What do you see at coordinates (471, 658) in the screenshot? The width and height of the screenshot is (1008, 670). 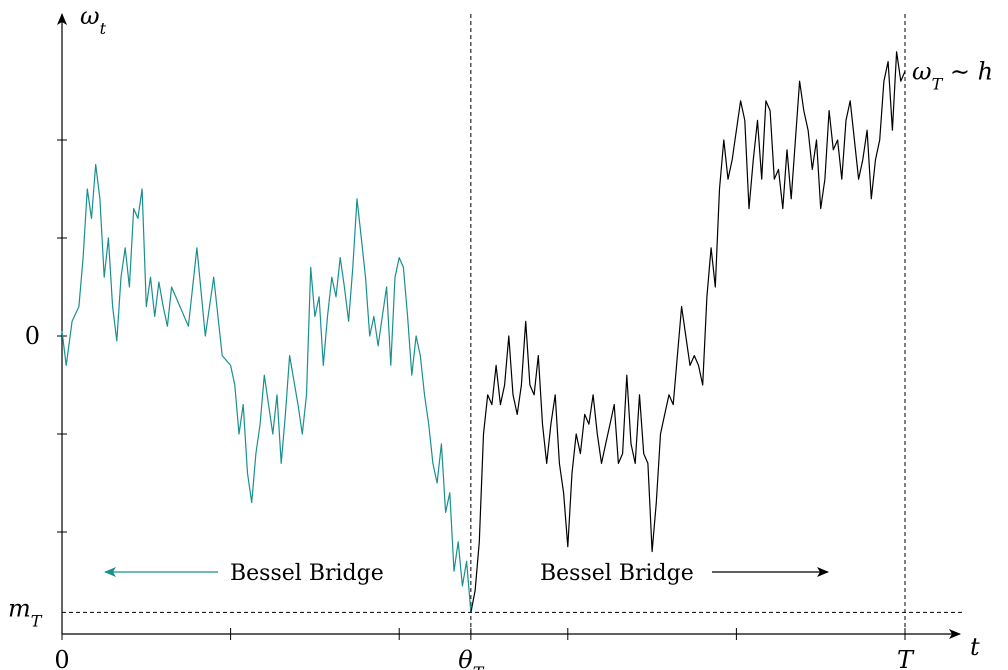 I see `x-tick-label: θT` at bounding box center [471, 658].